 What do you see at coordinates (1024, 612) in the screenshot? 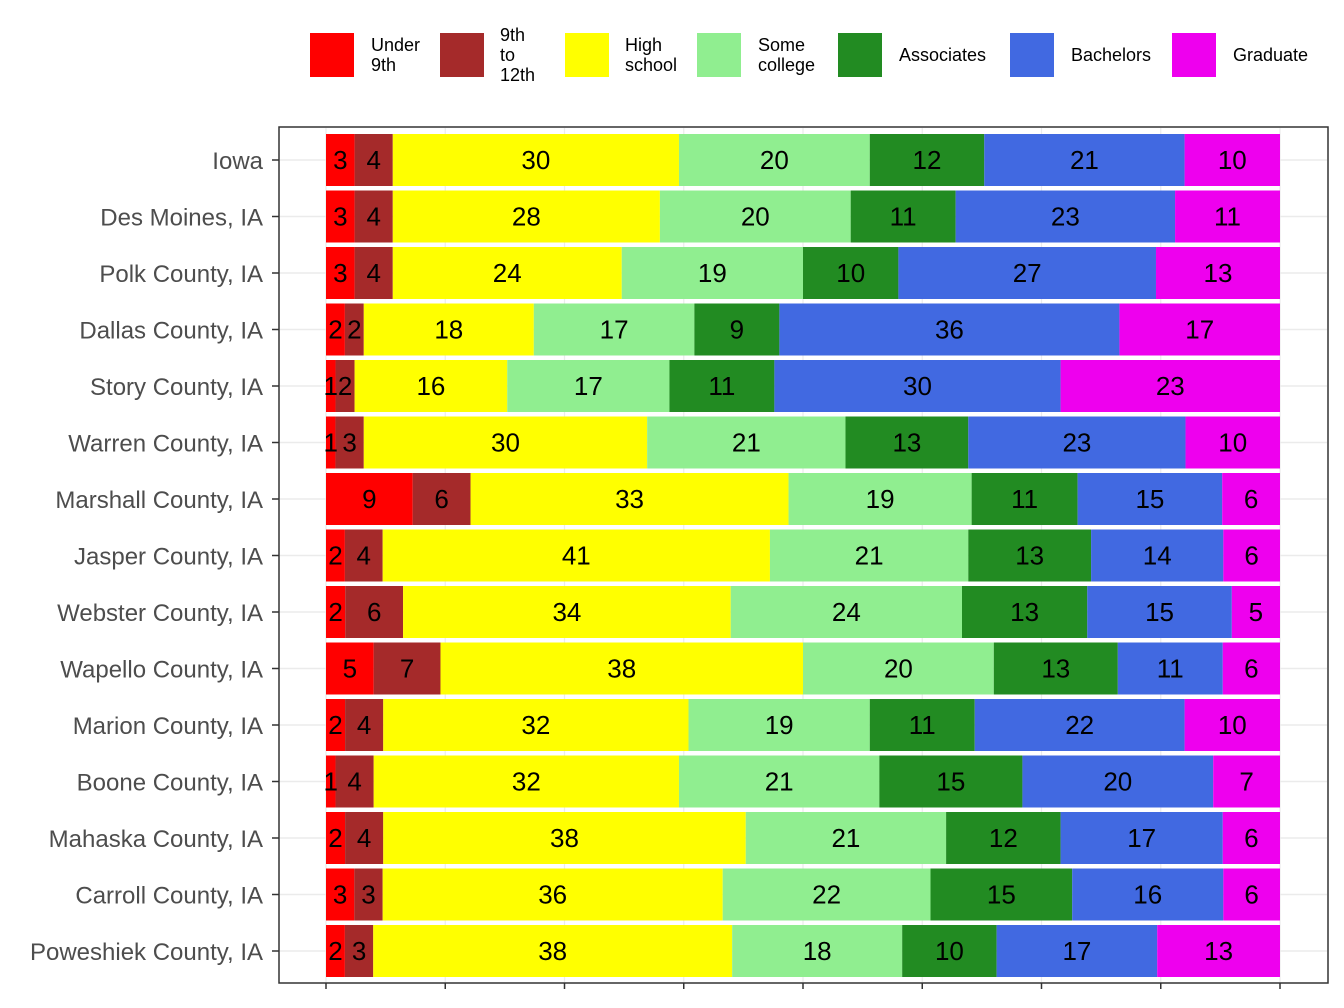
I see `data-label: 13` at bounding box center [1024, 612].